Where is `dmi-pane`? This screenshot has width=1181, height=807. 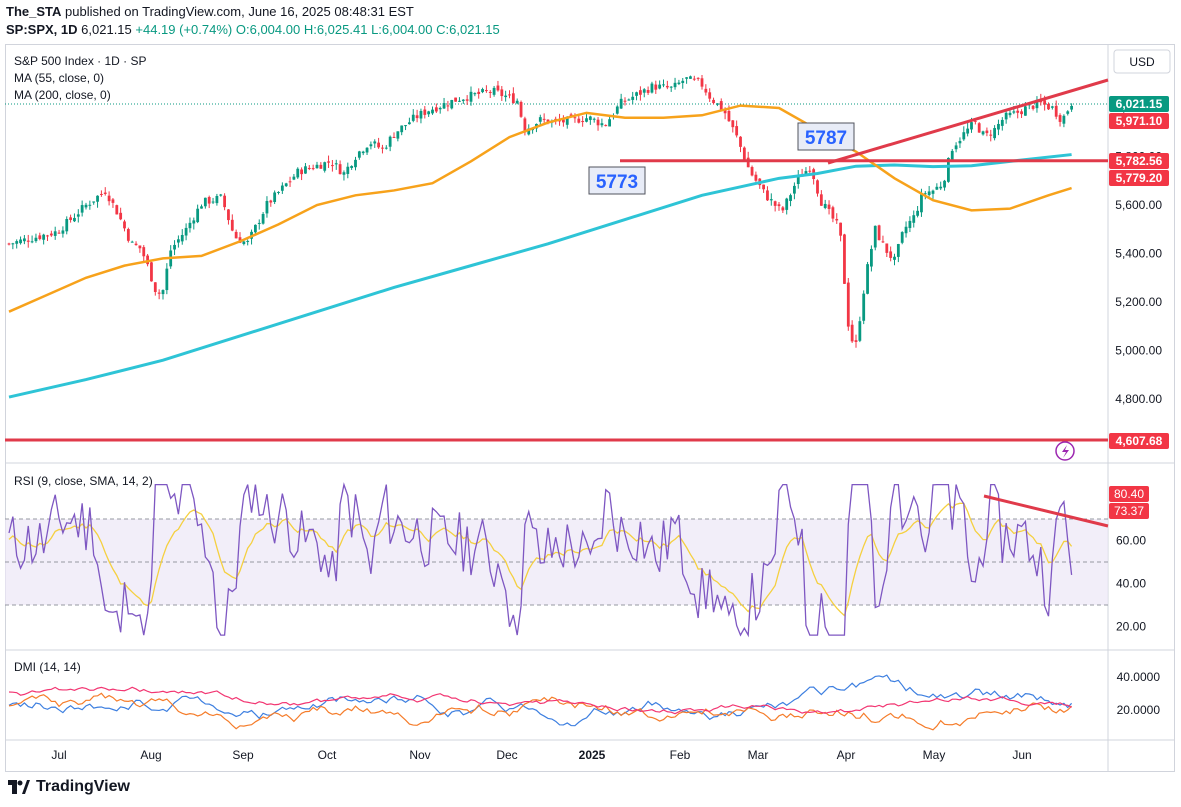 dmi-pane is located at coordinates (540, 702).